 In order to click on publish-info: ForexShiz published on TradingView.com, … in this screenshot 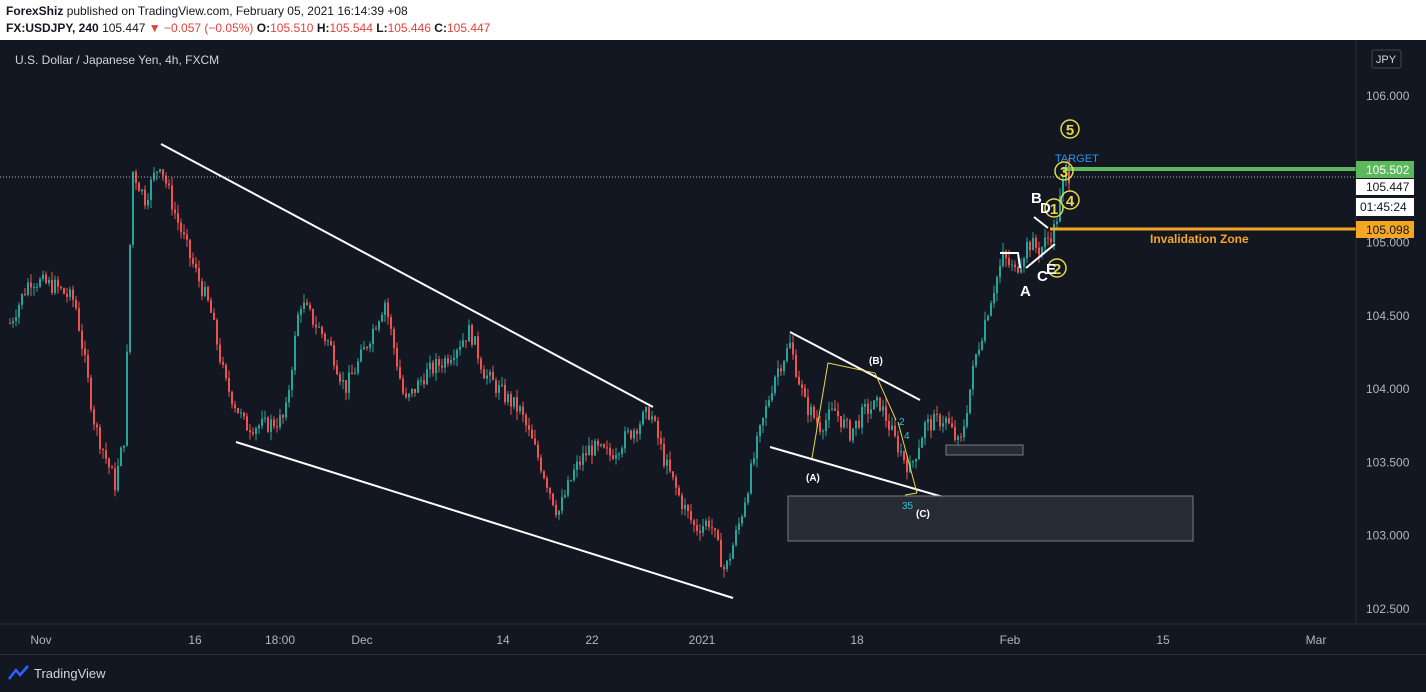, I will do `click(207, 11)`.